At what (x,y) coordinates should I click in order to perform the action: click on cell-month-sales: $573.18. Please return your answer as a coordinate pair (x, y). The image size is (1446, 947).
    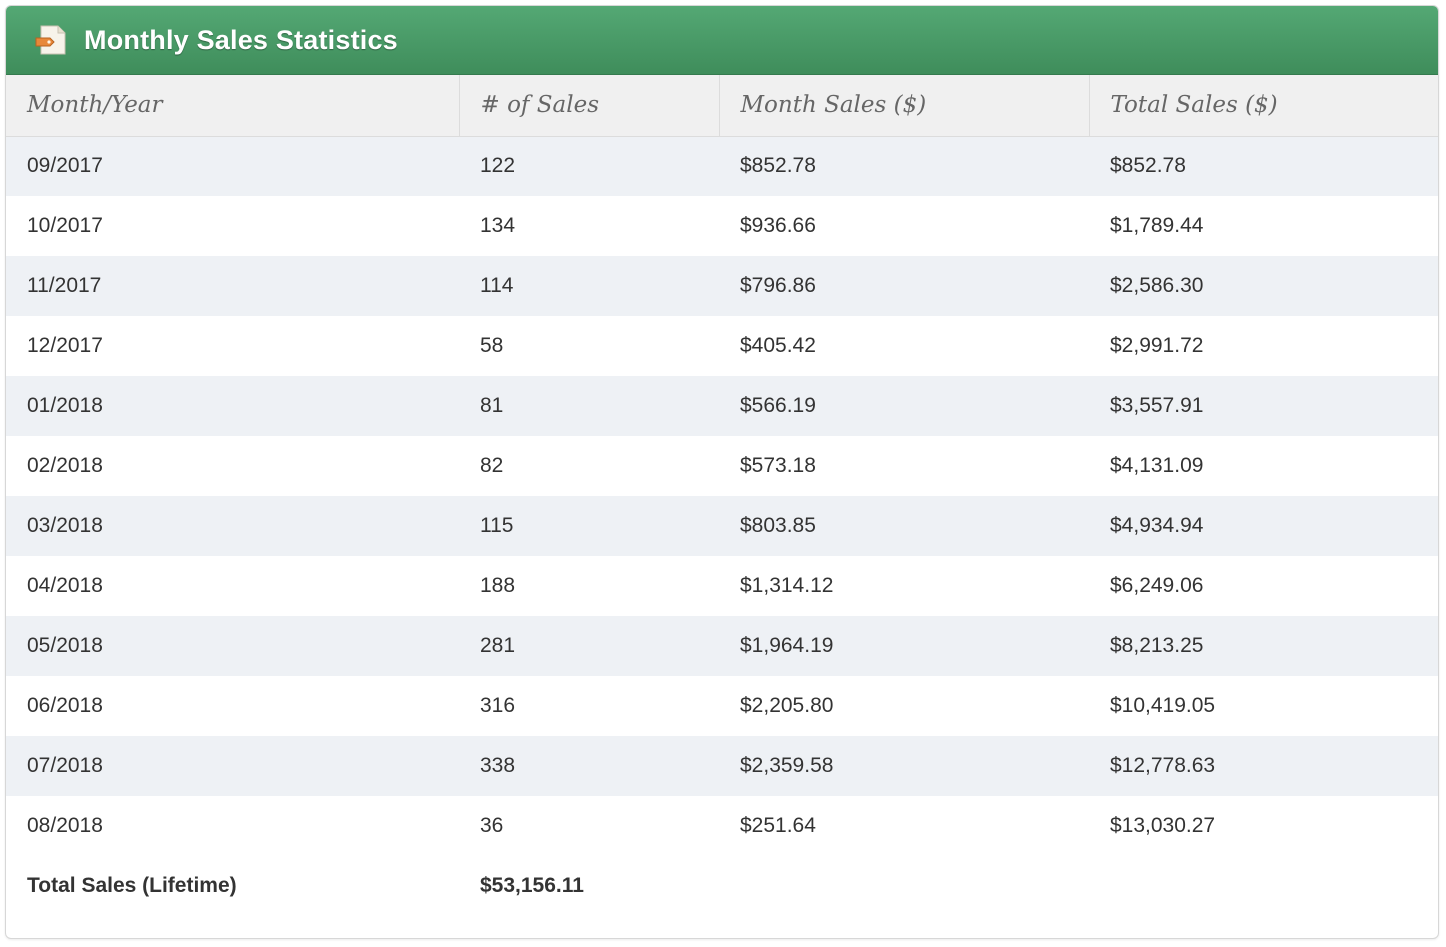
    Looking at the image, I should click on (904, 466).